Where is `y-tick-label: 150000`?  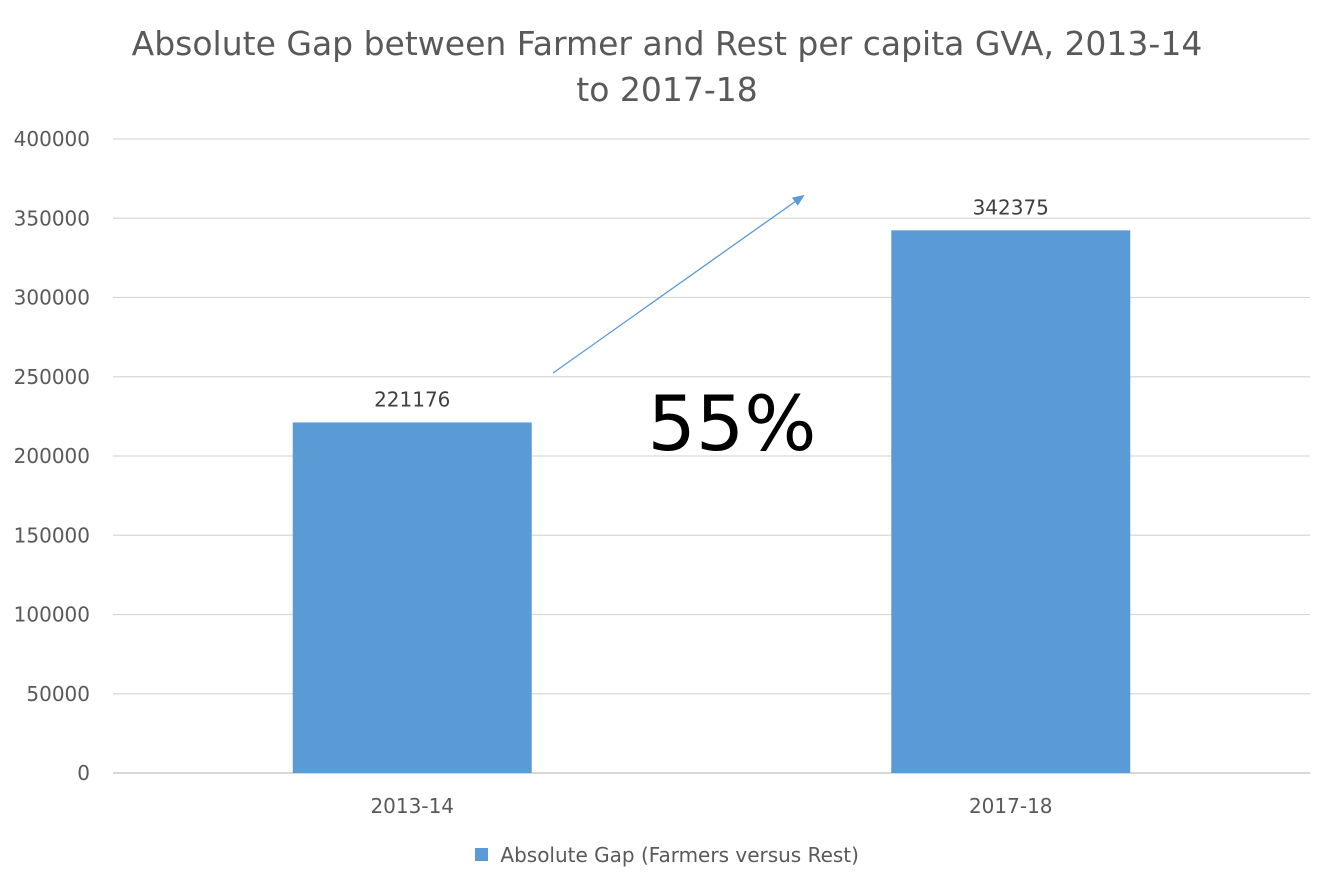 y-tick-label: 150000 is located at coordinates (52, 535).